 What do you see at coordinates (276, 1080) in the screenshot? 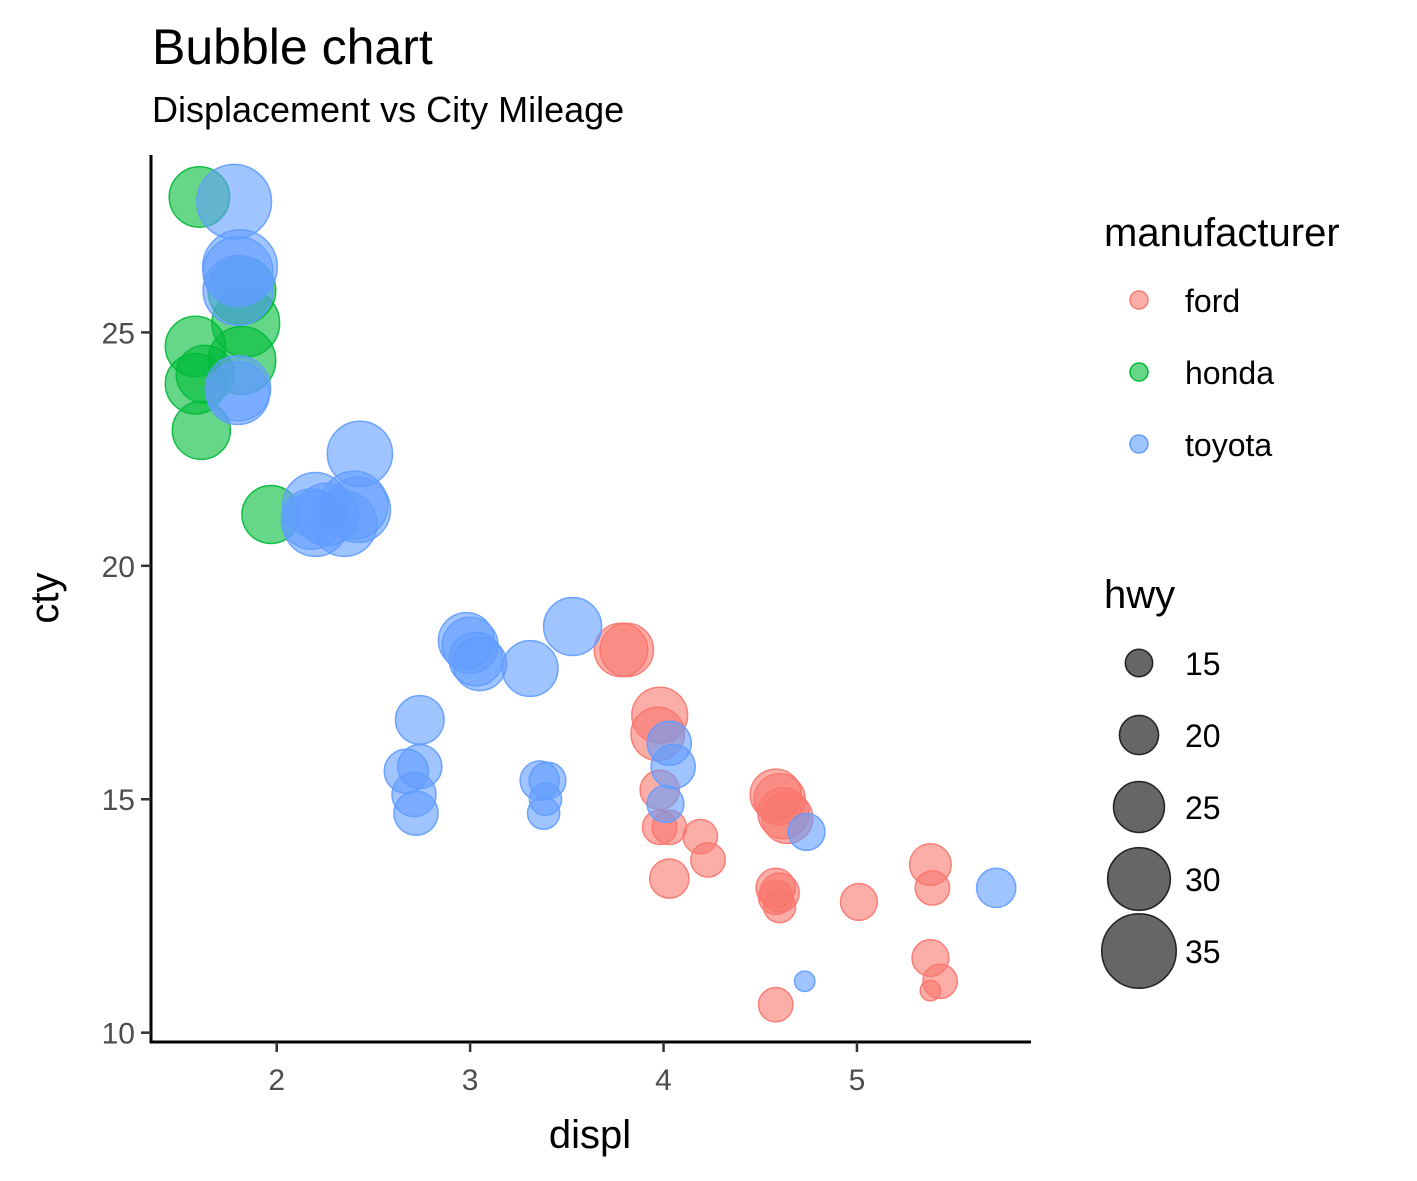
I see `x-tick-label-2: 2` at bounding box center [276, 1080].